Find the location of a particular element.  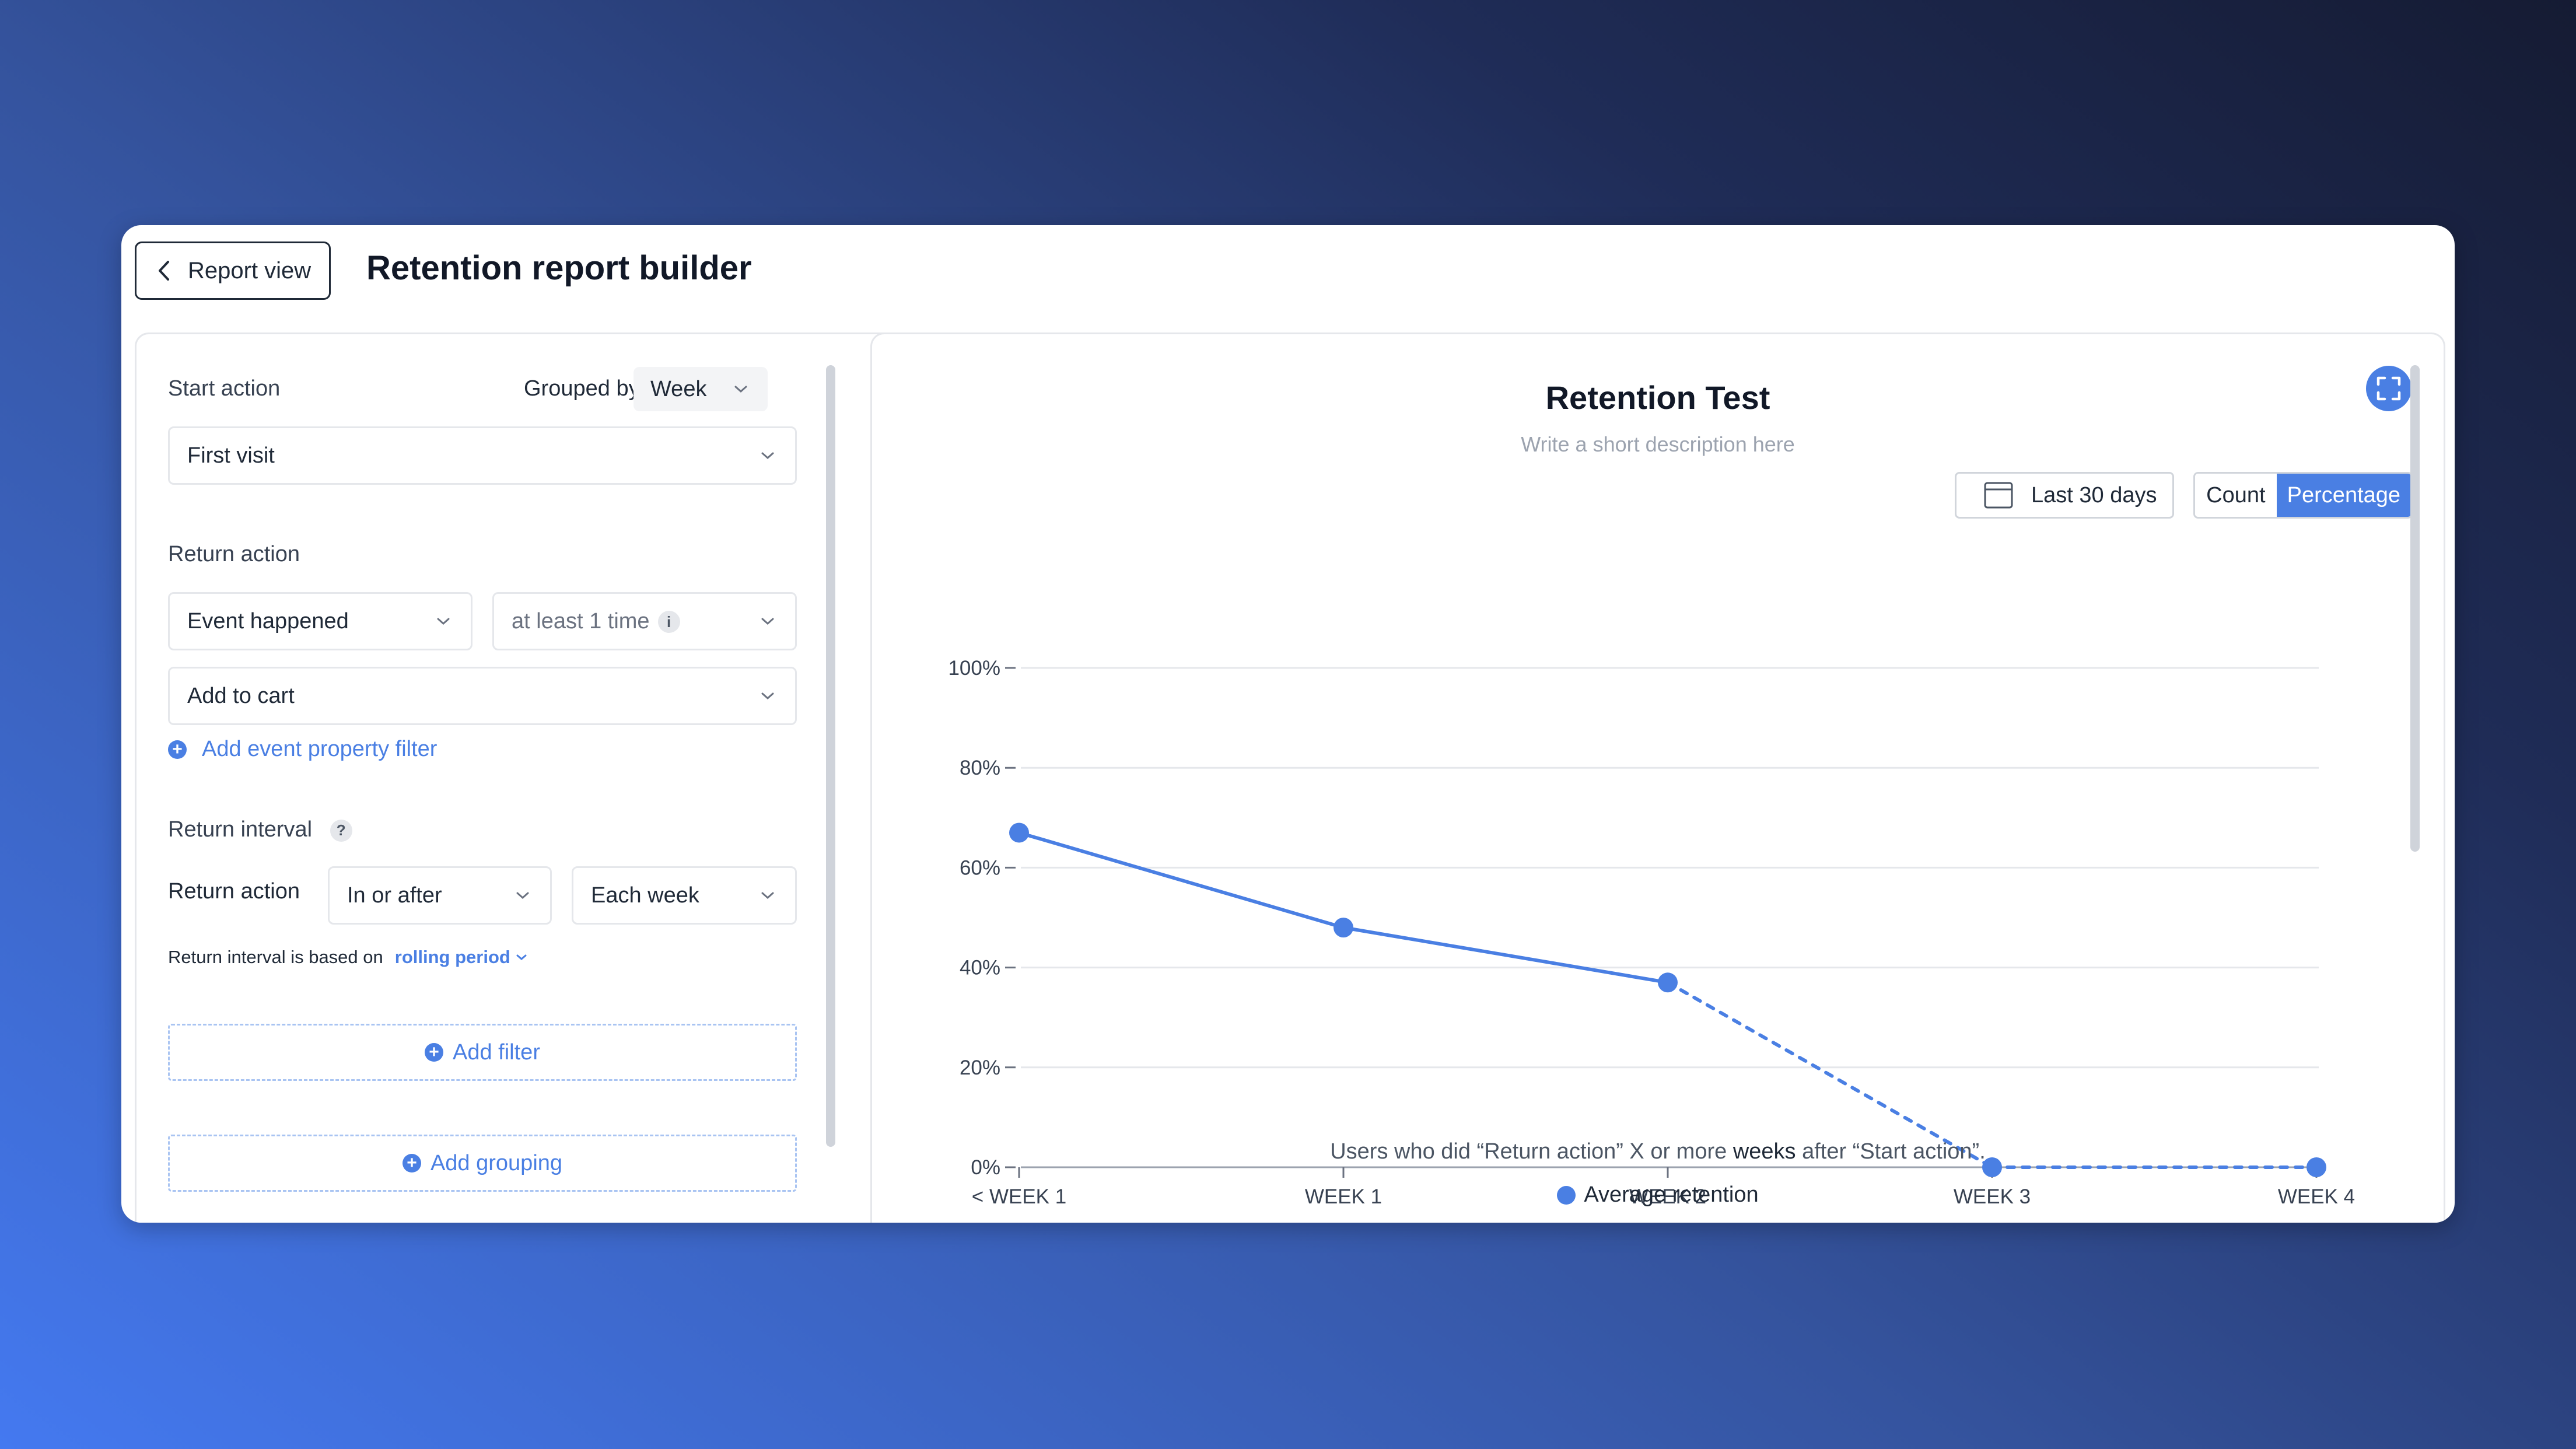

return-interval-label: Return interval ? is located at coordinates (260, 829).